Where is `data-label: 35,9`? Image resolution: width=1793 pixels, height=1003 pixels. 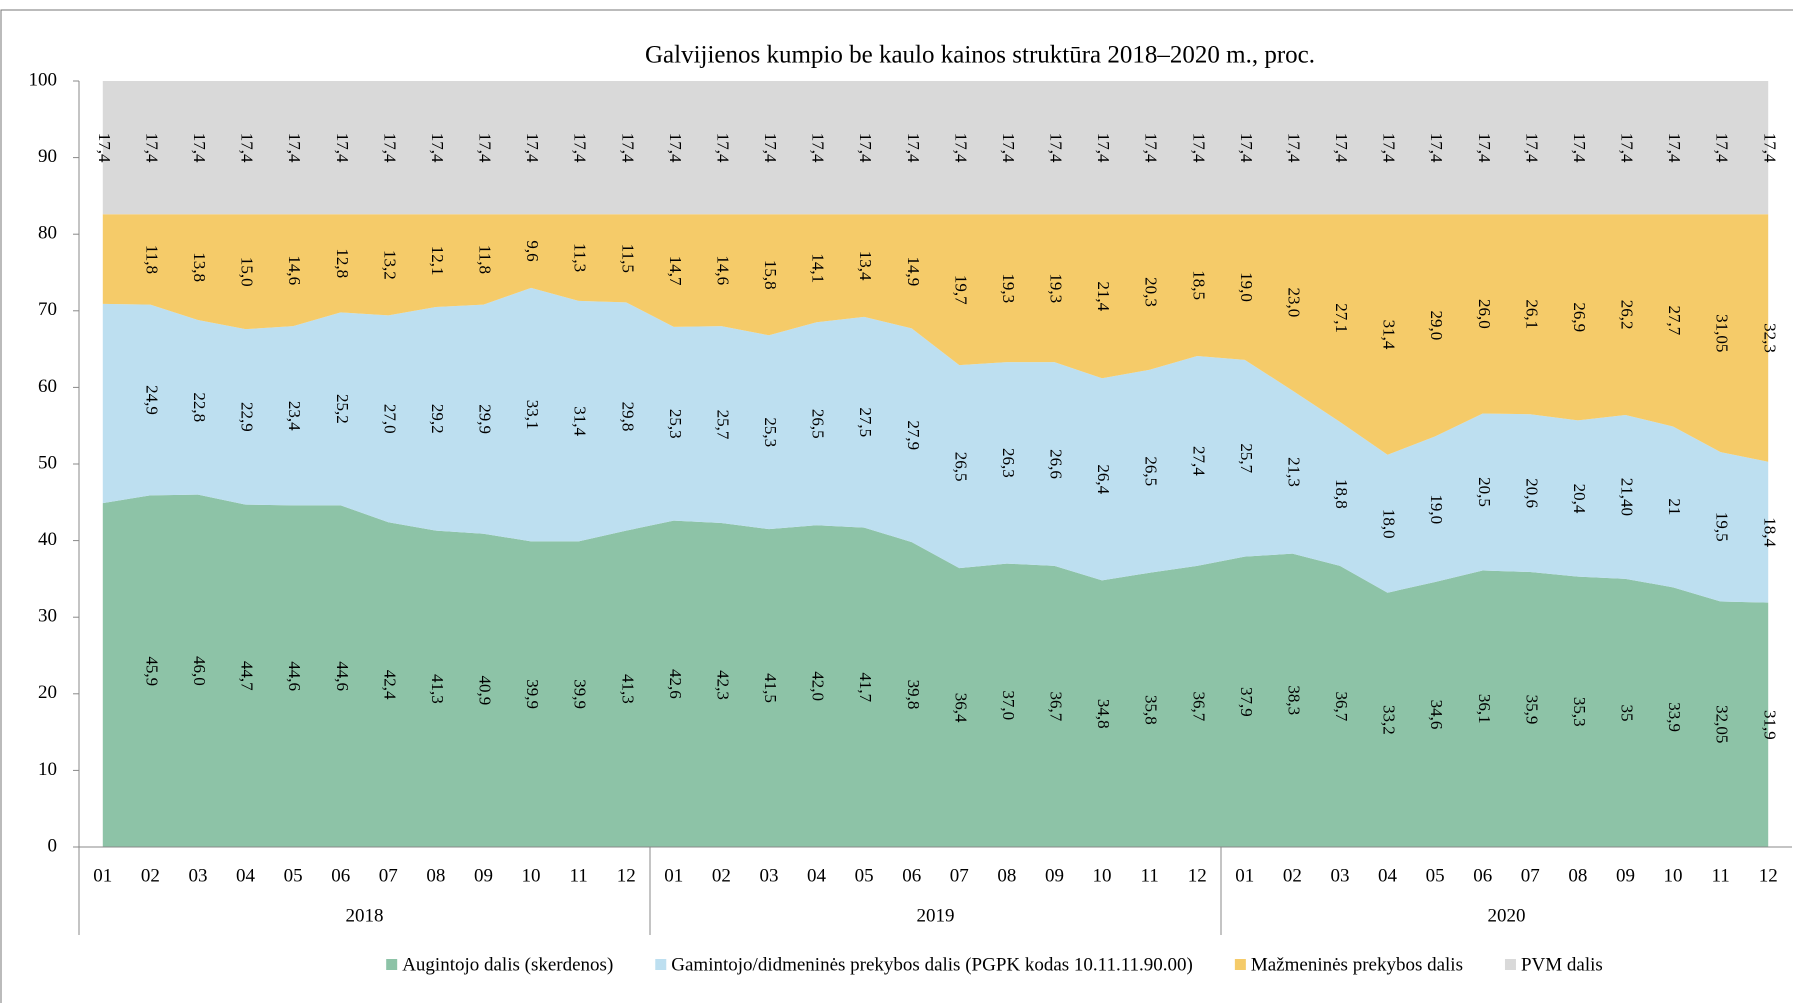
data-label: 35,9 is located at coordinates (1531, 710).